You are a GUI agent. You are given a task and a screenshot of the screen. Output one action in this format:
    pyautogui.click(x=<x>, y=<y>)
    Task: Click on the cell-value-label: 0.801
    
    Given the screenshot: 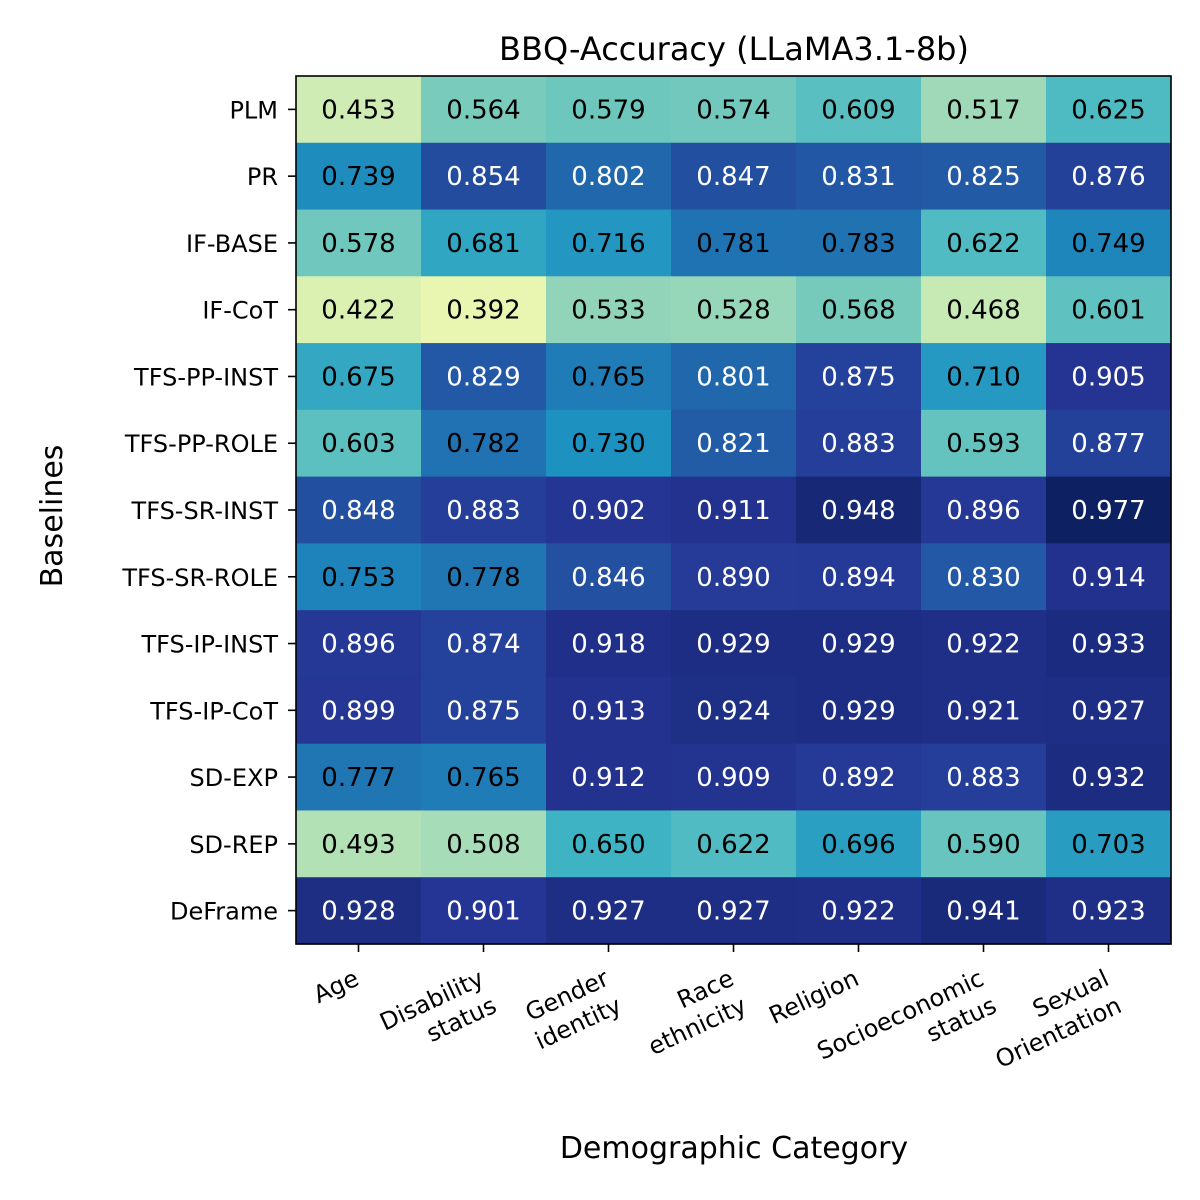 What is the action you would take?
    pyautogui.click(x=733, y=377)
    